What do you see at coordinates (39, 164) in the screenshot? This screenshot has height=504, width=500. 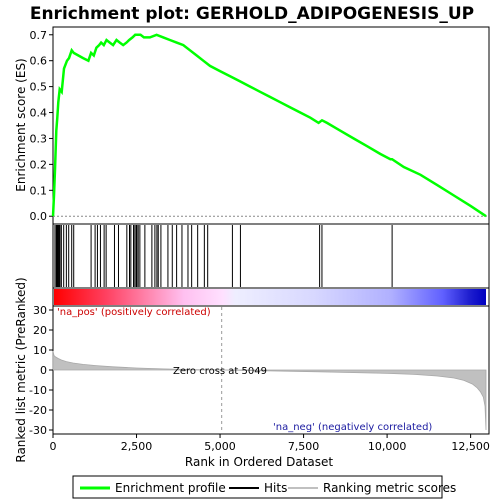 I see `es-y-tick-label: 0.2` at bounding box center [39, 164].